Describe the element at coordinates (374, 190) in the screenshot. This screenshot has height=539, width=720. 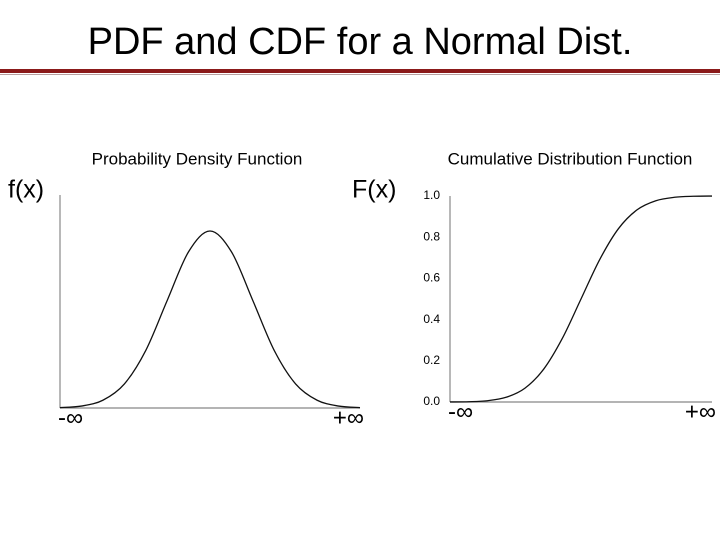
I see `y-axis-label: F(x)` at that location.